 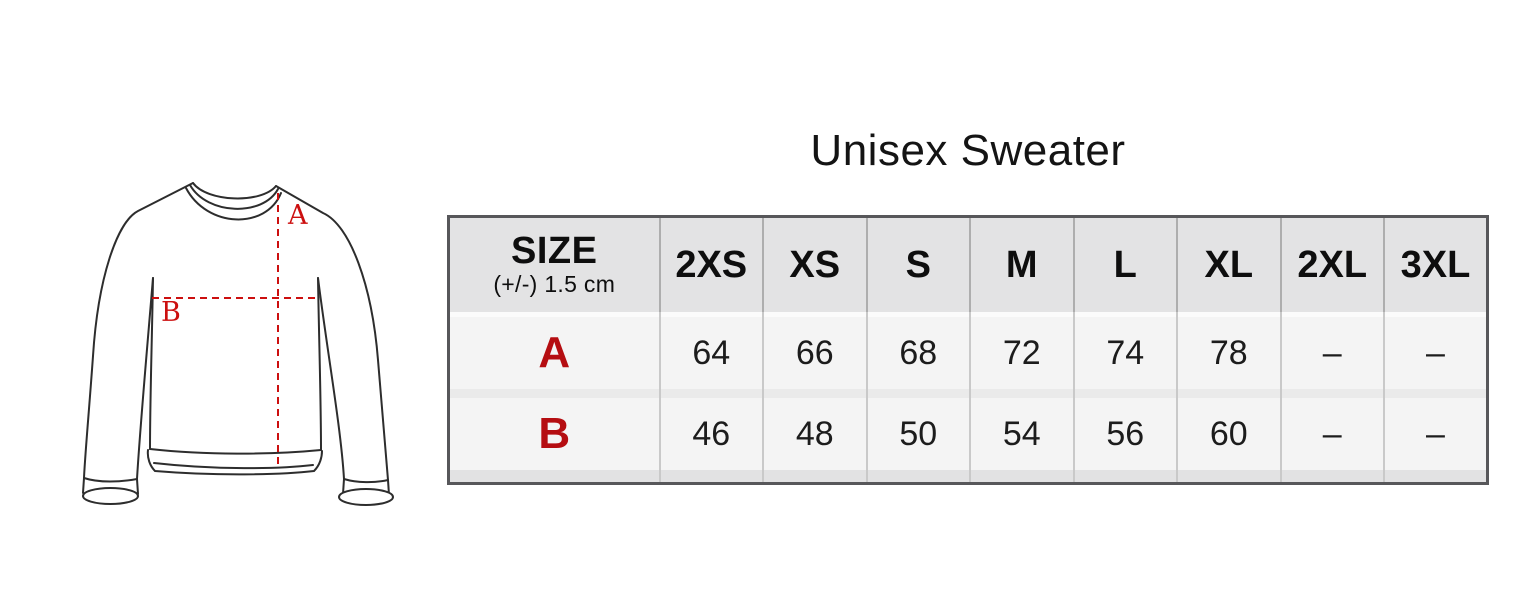 What do you see at coordinates (110, 486) in the screenshot?
I see `sweater-left-cuff-sides` at bounding box center [110, 486].